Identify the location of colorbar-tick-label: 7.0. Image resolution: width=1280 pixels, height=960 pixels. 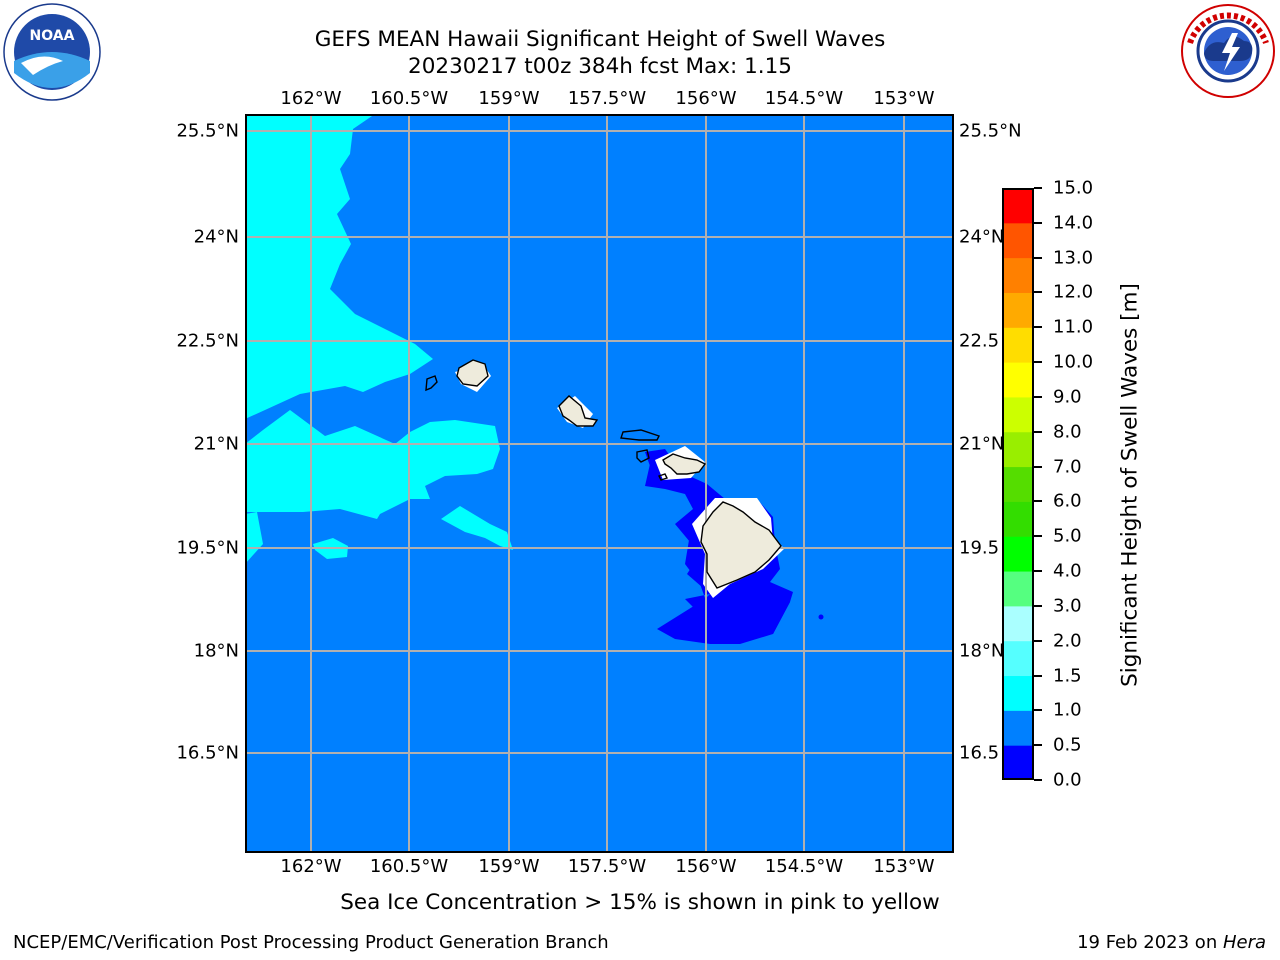
(1067, 467).